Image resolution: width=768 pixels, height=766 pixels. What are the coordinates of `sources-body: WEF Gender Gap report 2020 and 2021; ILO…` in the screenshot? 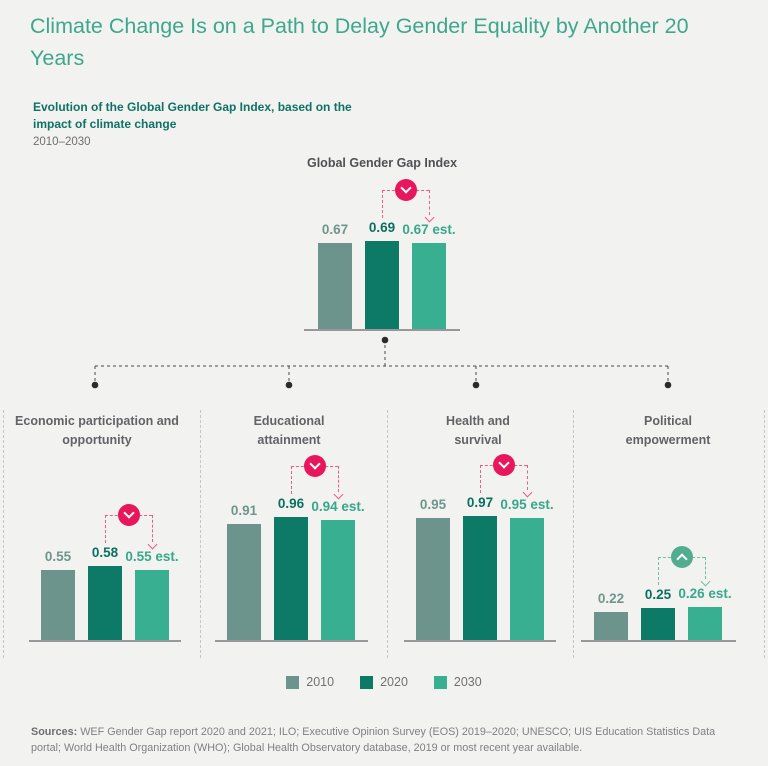 It's located at (373, 740).